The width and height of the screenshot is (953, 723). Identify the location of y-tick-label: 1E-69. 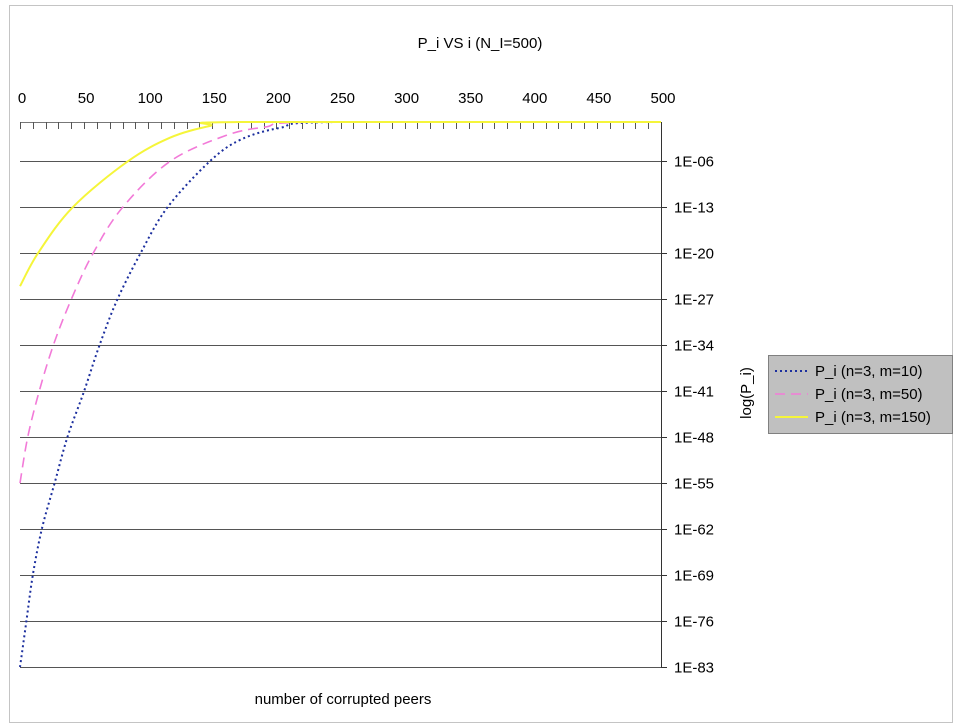
(694, 576).